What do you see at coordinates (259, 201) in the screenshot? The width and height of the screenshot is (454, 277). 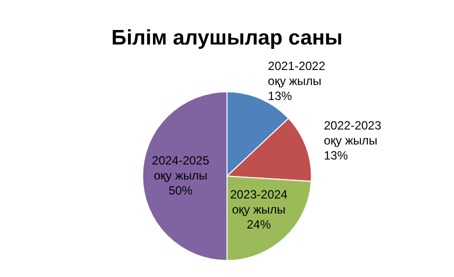 I see `slice-label: 2023-2024 оқу жылы` at bounding box center [259, 201].